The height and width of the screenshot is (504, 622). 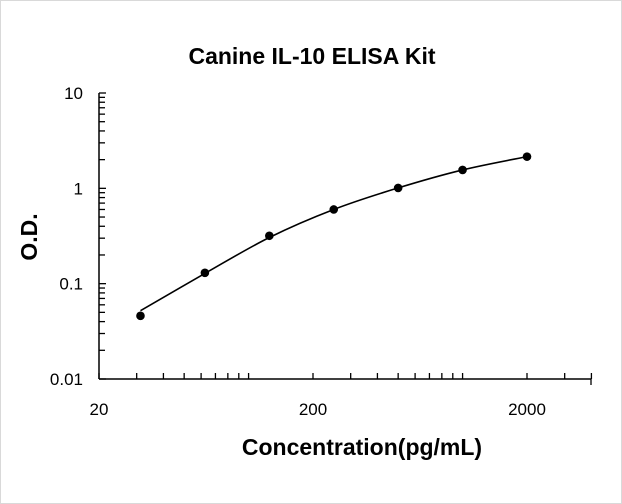 I want to click on x-tick-label: 20, so click(x=99, y=409).